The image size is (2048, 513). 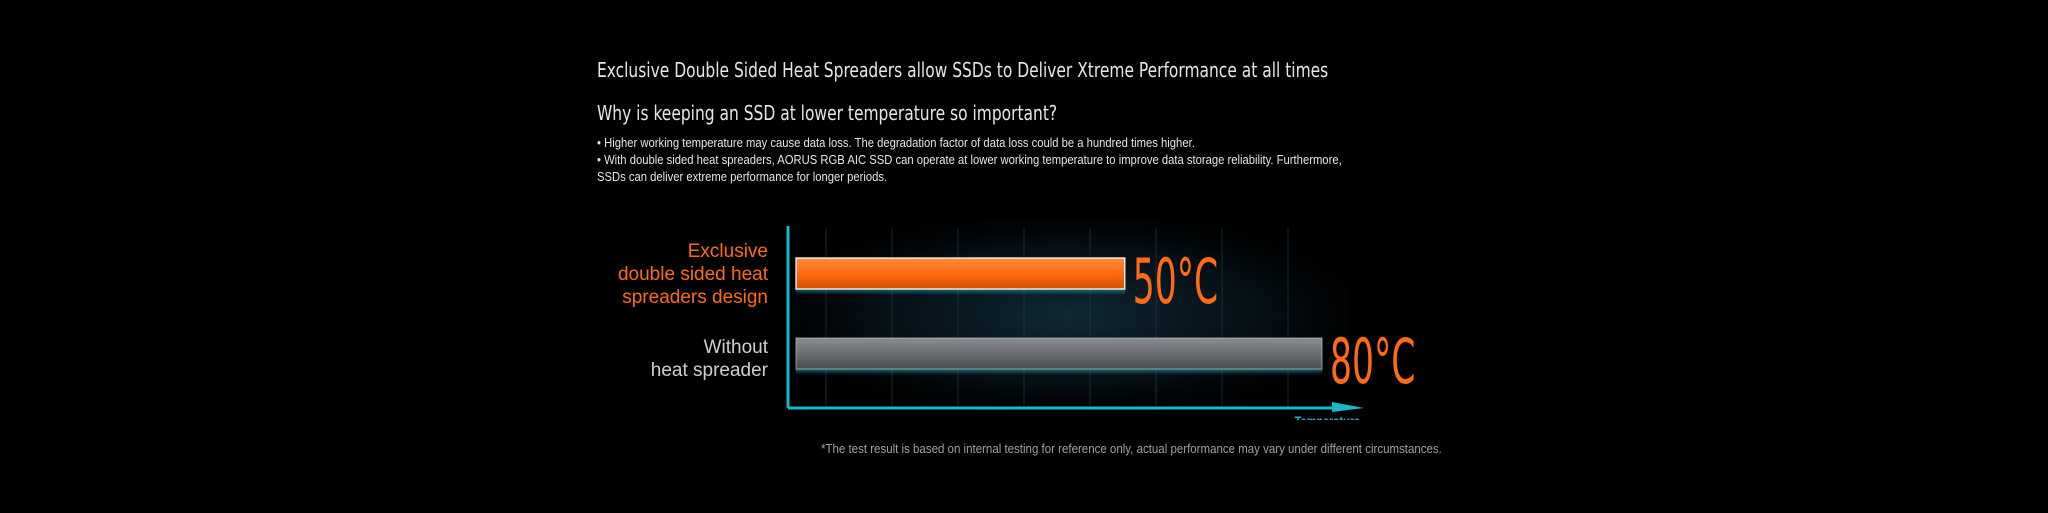 What do you see at coordinates (1372, 363) in the screenshot?
I see `bar-value-label: 80°C` at bounding box center [1372, 363].